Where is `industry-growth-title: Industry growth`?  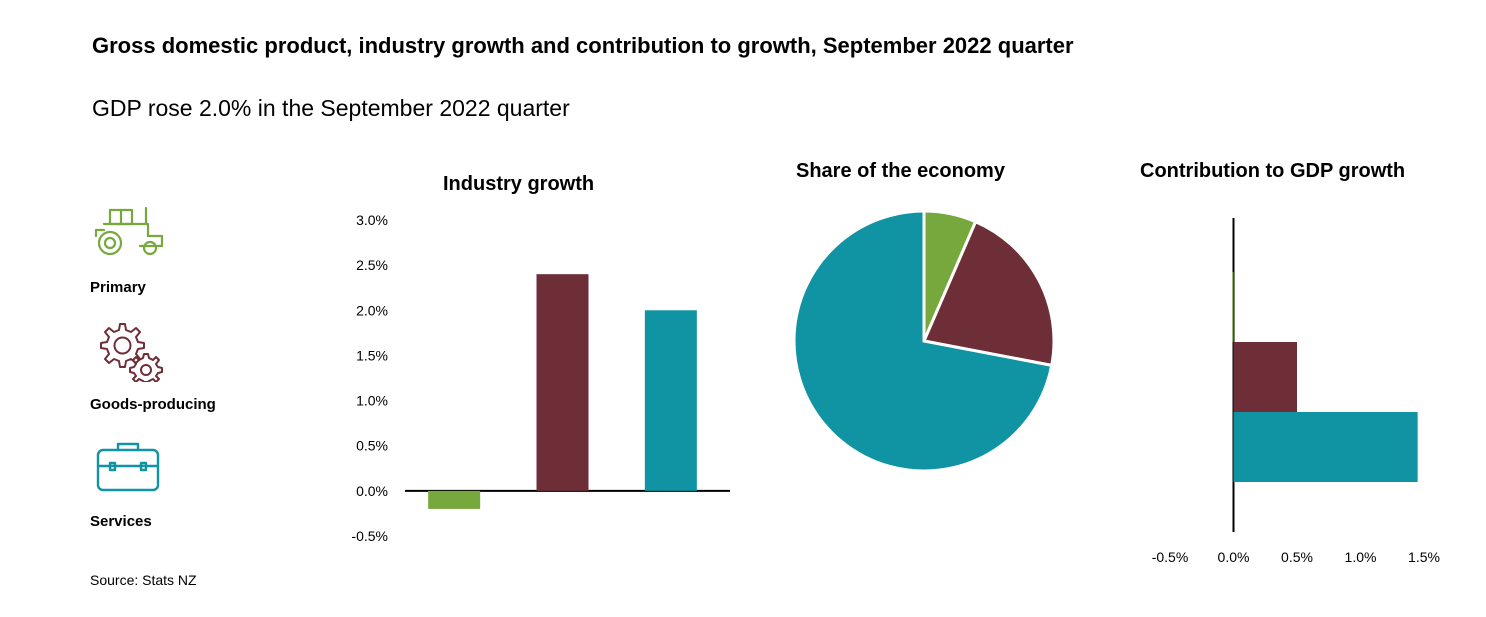 industry-growth-title: Industry growth is located at coordinates (519, 184).